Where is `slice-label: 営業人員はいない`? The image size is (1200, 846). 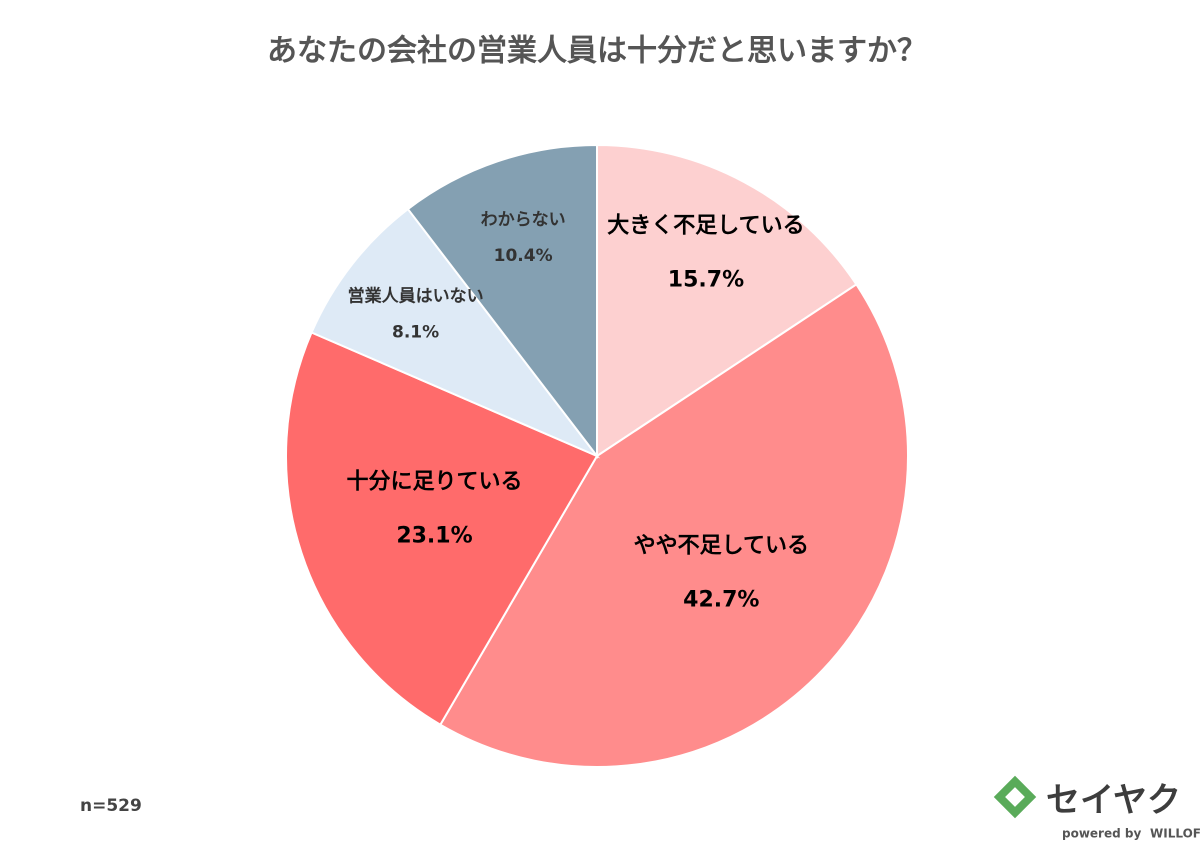
slice-label: 営業人員はいない is located at coordinates (416, 295).